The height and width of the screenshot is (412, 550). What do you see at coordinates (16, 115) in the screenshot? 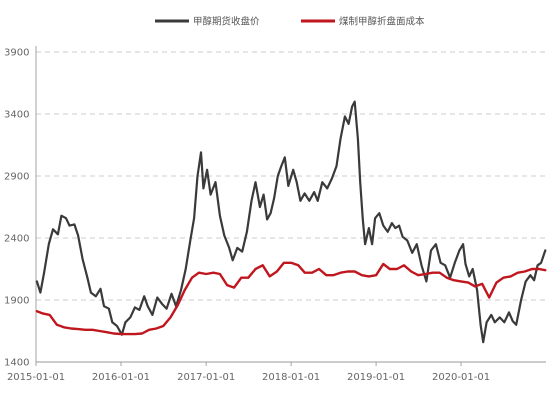
I see `y-tick-label: 3400` at bounding box center [16, 115].